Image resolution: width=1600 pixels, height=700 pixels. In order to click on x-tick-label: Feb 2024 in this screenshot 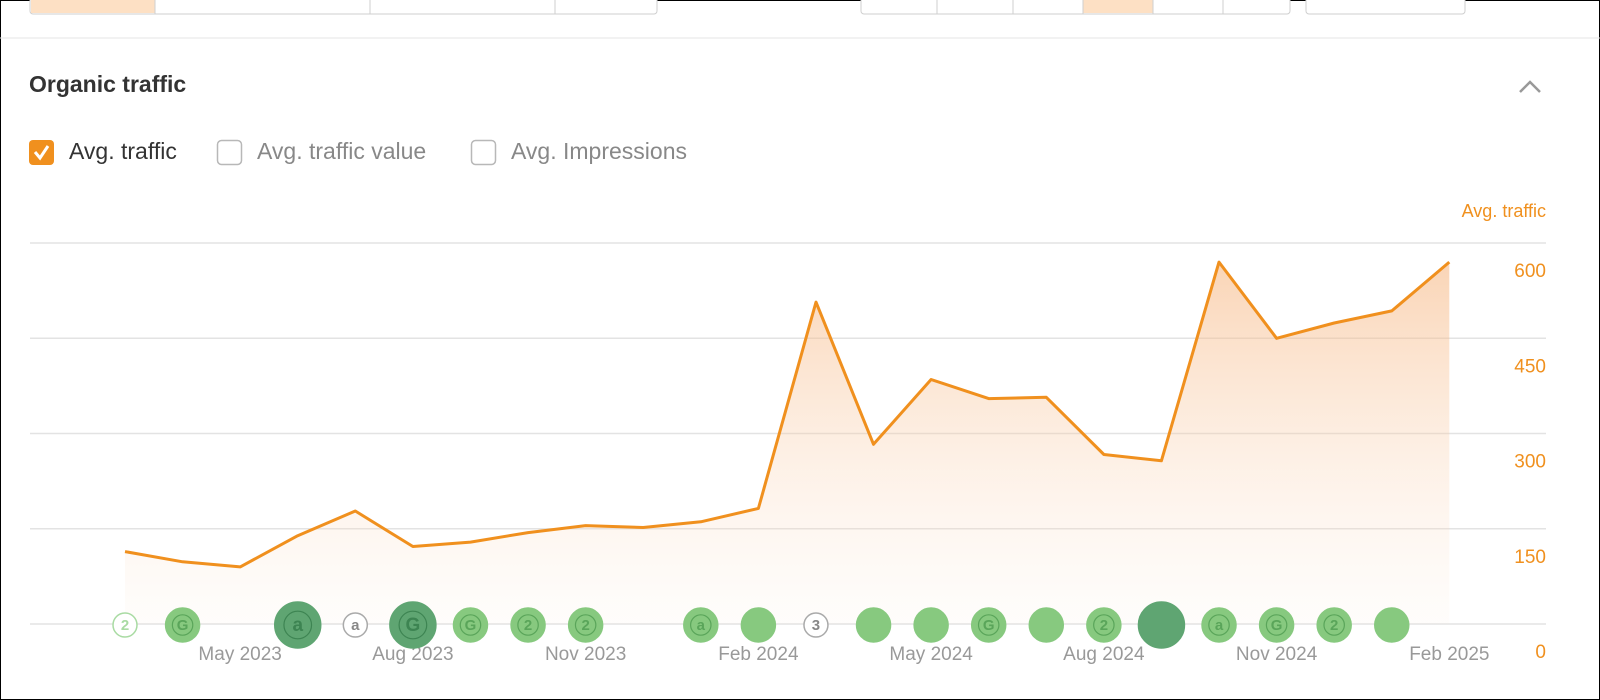, I will do `click(758, 654)`.